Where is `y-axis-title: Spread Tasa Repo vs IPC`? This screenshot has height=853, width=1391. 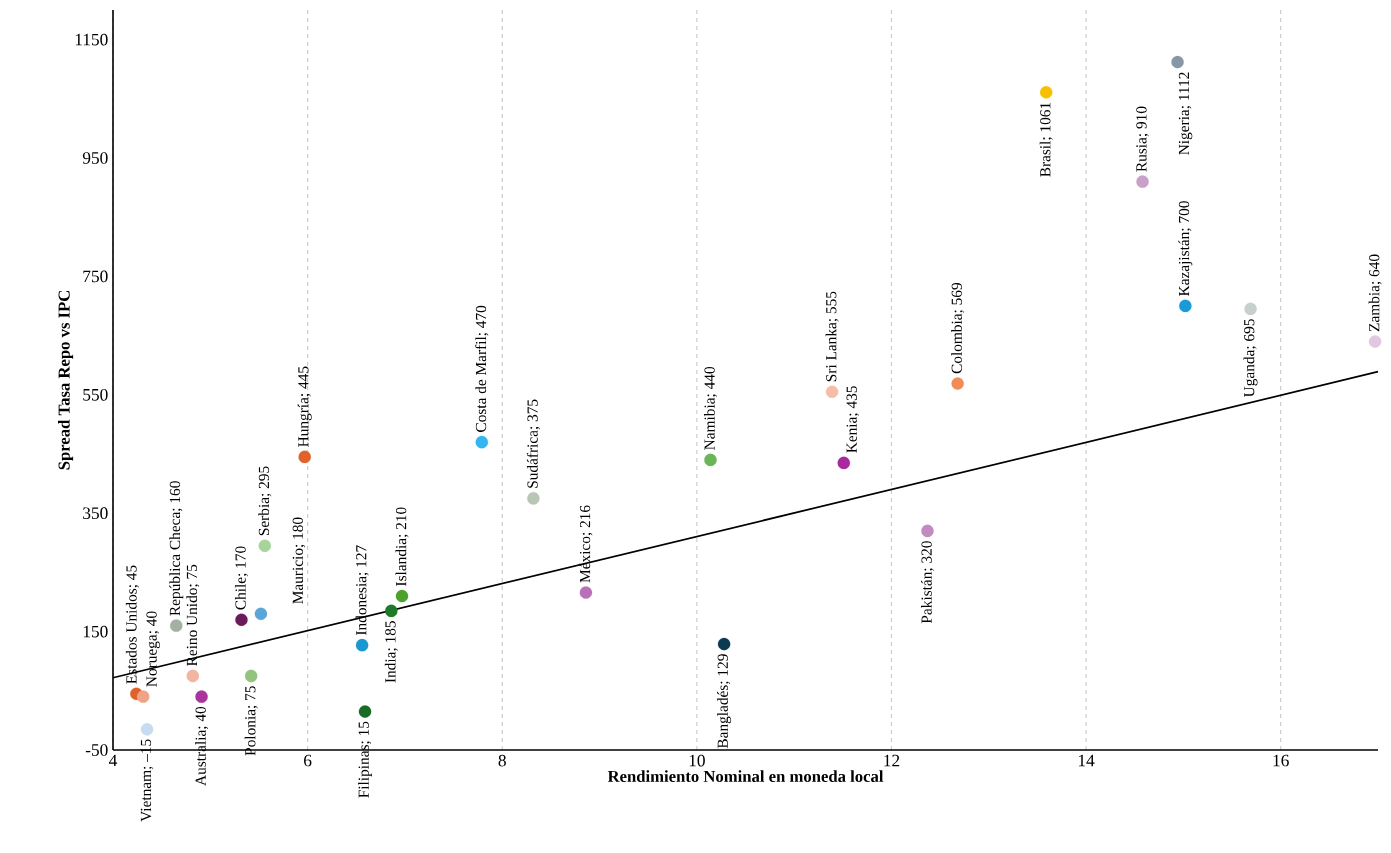
y-axis-title: Spread Tasa Repo vs IPC is located at coordinates (66, 380).